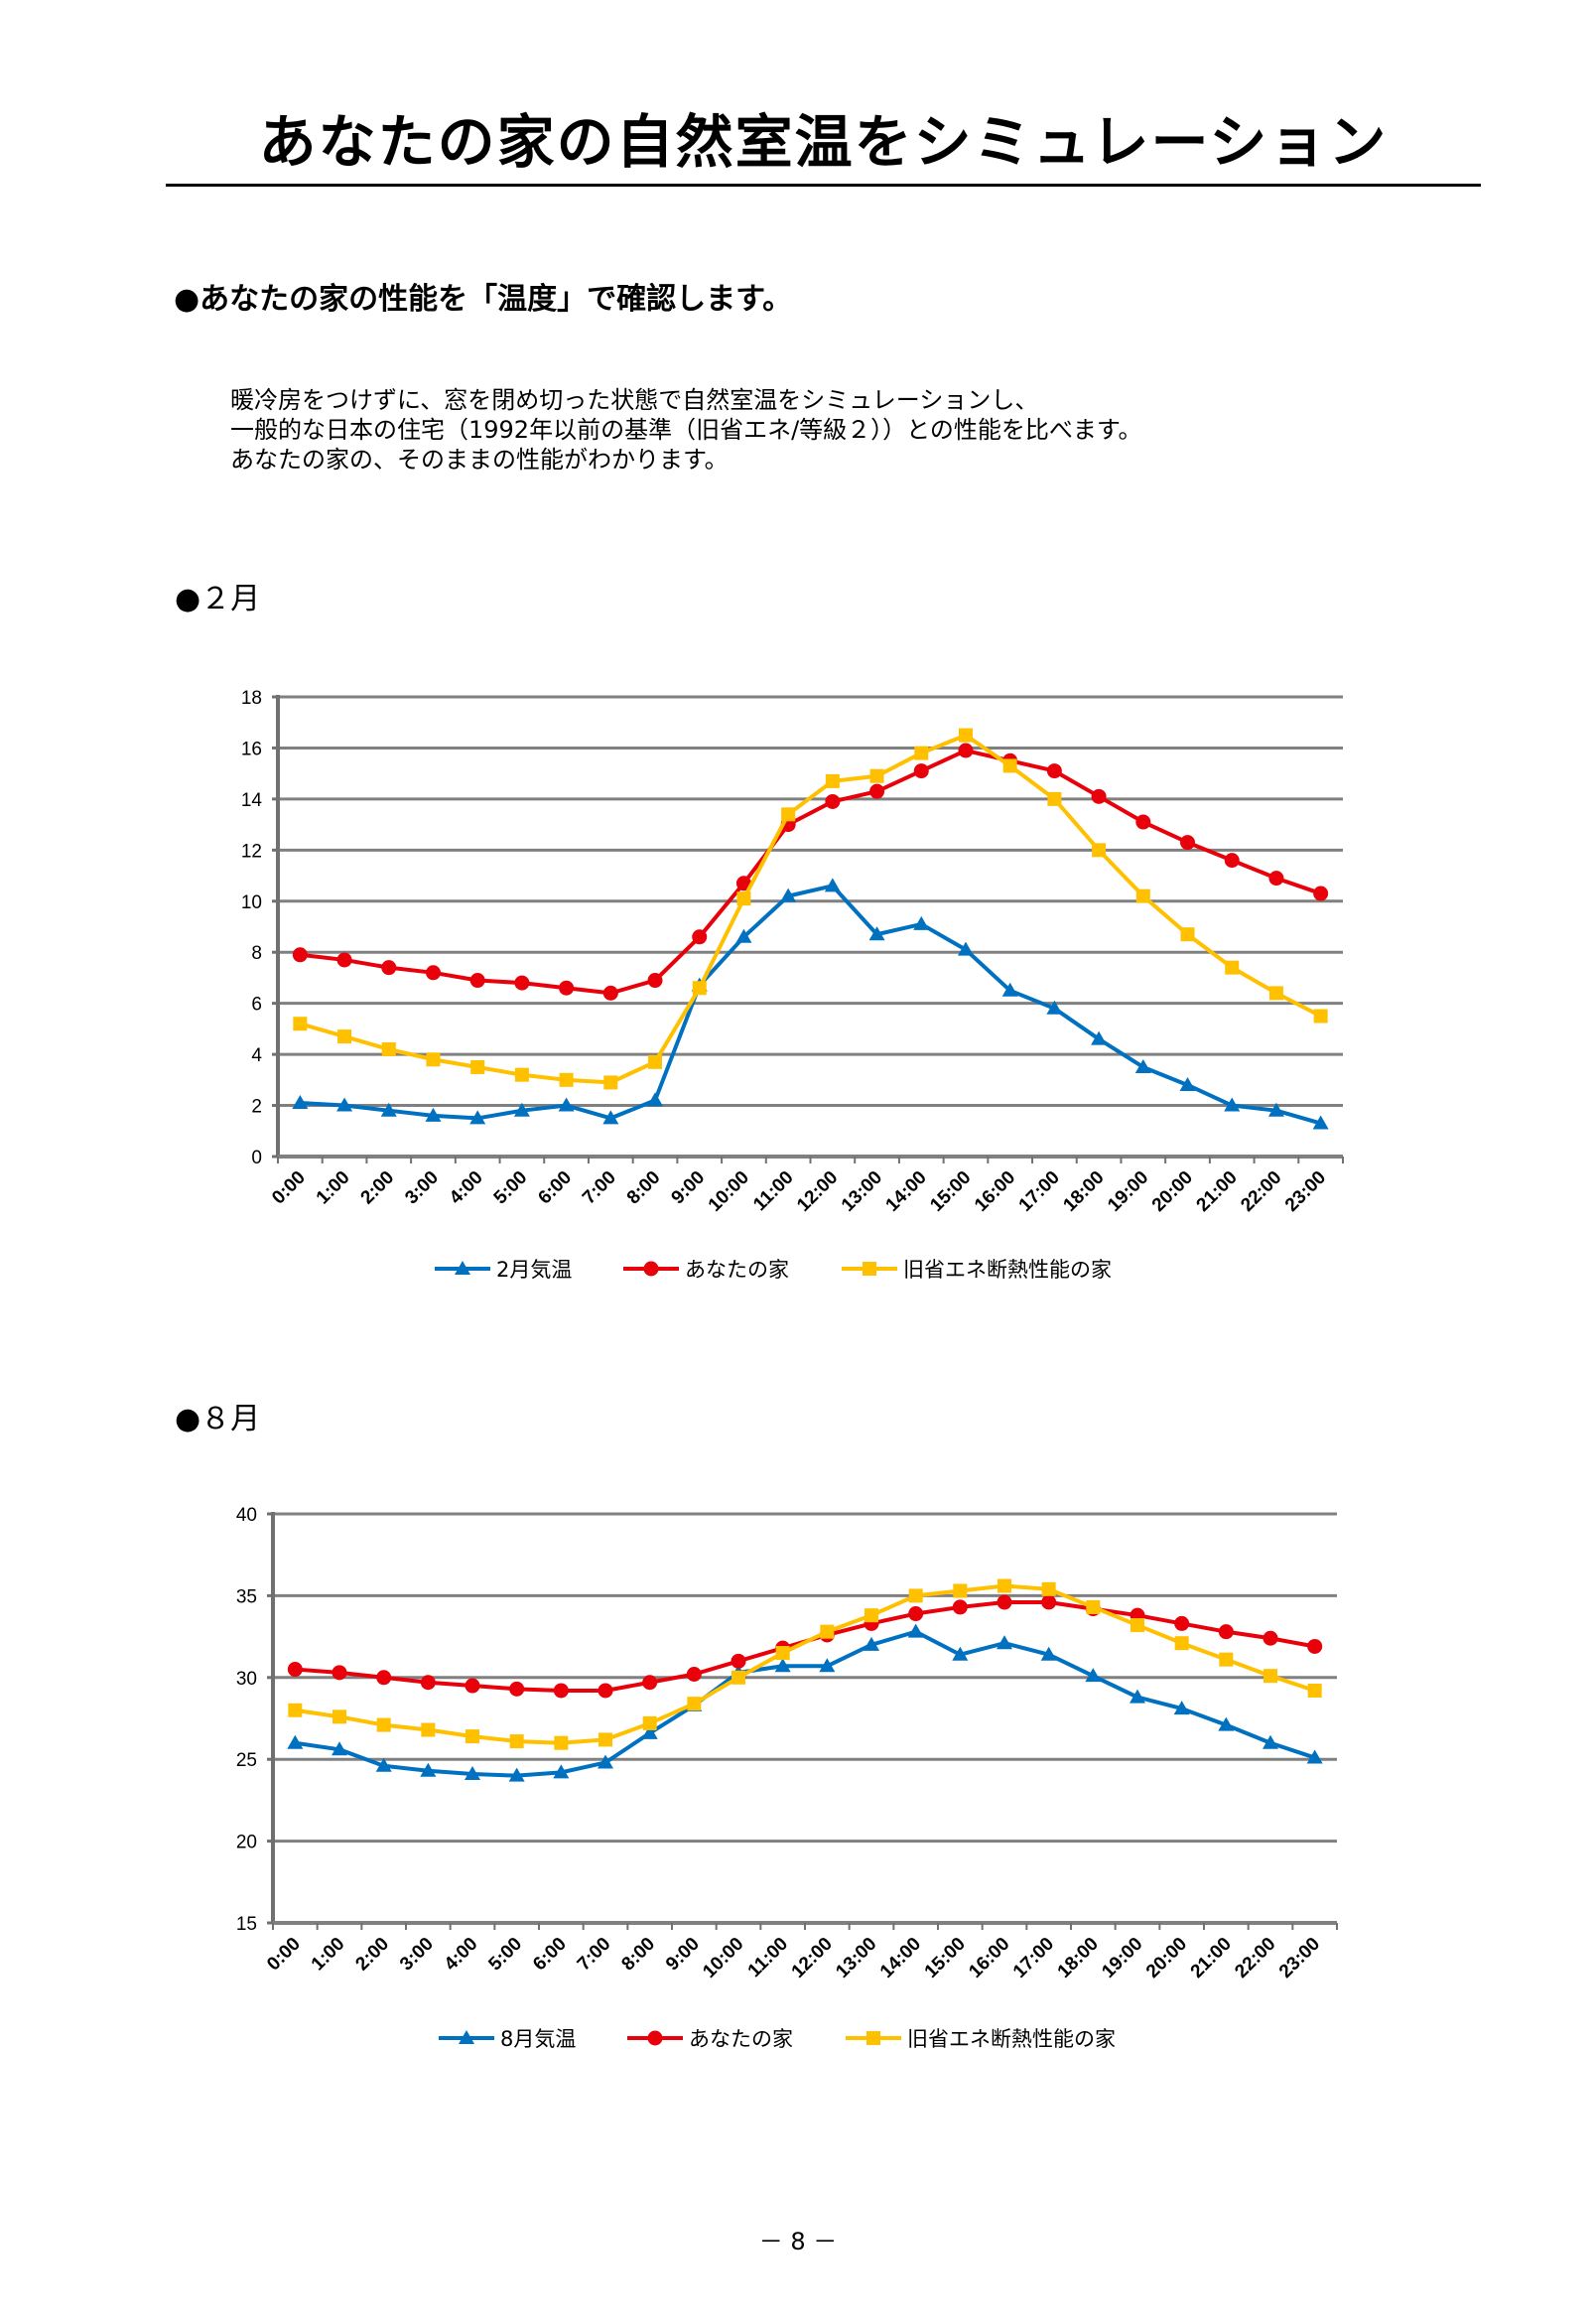 The image size is (1596, 2321). I want to click on y-tick-label: 18, so click(252, 698).